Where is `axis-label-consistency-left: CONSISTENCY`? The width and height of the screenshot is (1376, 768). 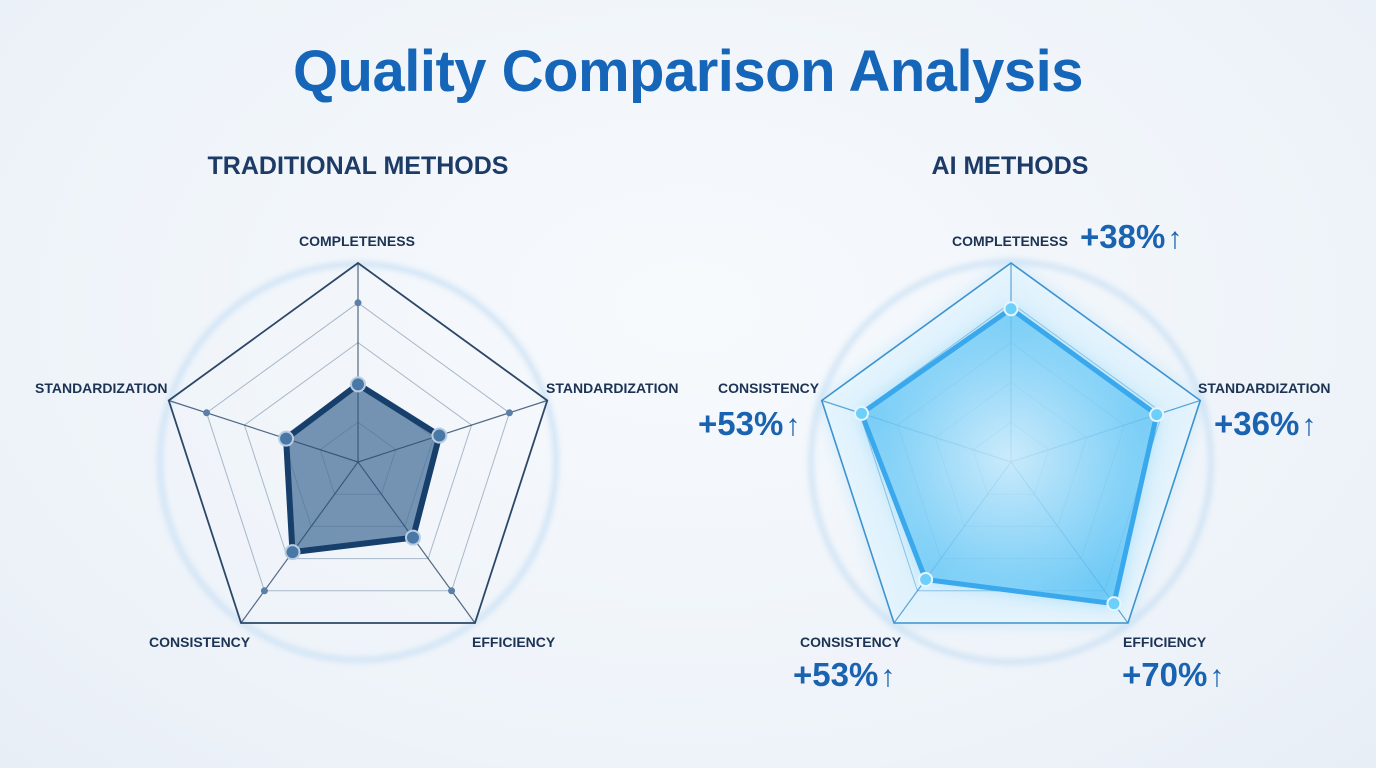 axis-label-consistency-left: CONSISTENCY is located at coordinates (769, 388).